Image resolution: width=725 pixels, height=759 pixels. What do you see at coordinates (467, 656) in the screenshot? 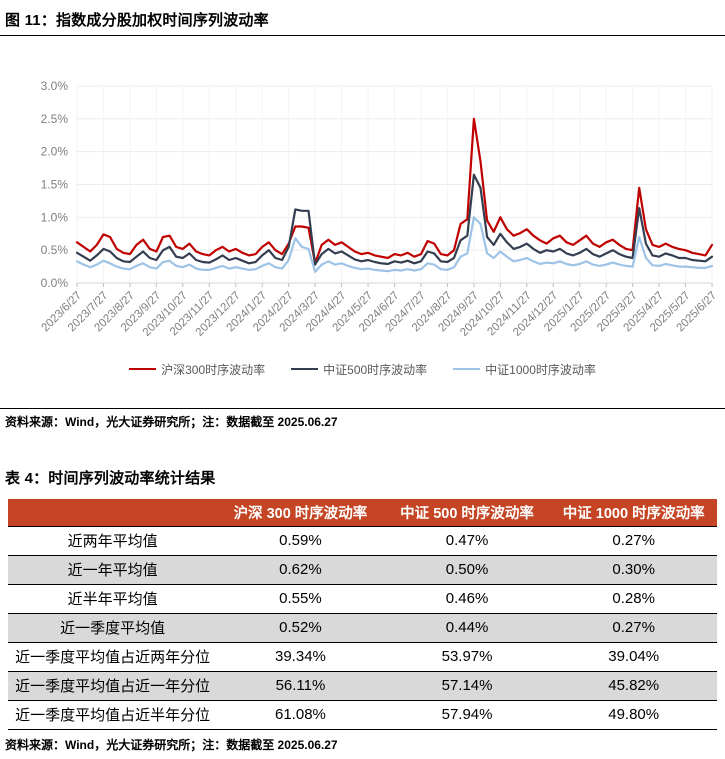
I see `cell-value: 53.97%` at bounding box center [467, 656].